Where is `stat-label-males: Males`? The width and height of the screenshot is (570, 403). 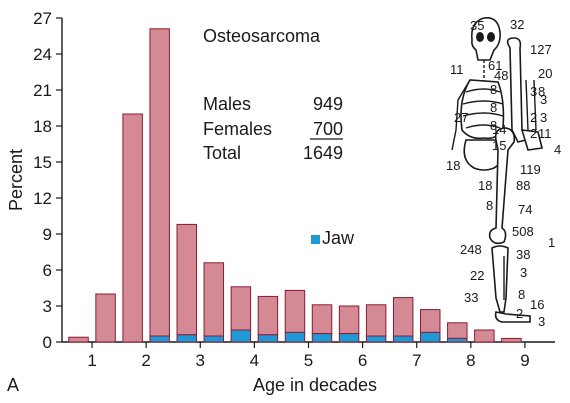
stat-label-males: Males is located at coordinates (227, 104).